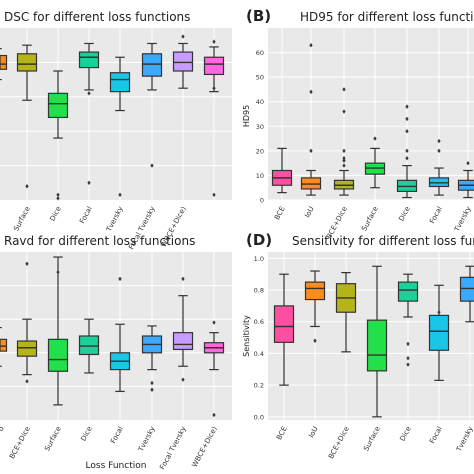 This screenshot has height=474, width=474. Describe the element at coordinates (246, 116) in the screenshot. I see `y-axis-label: HD95` at that location.